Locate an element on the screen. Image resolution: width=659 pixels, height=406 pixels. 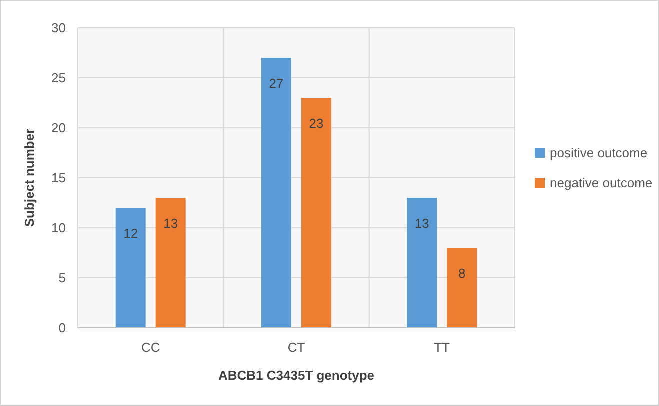
data-label: 27 is located at coordinates (276, 83).